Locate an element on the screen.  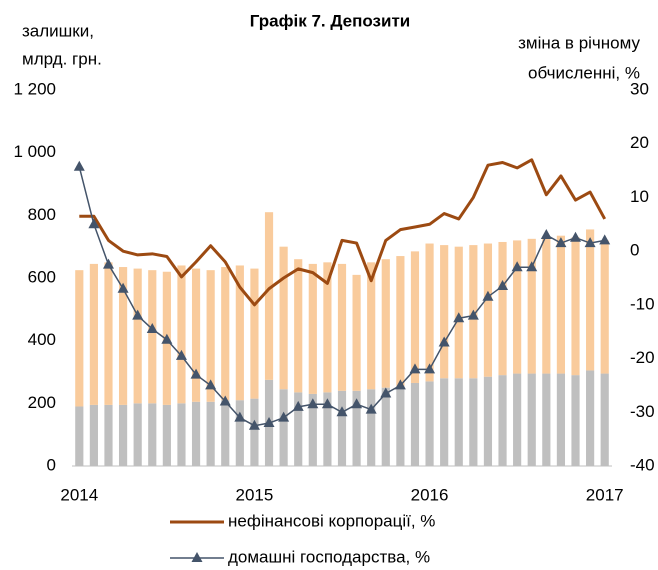
legend-marker is located at coordinates (197, 557).